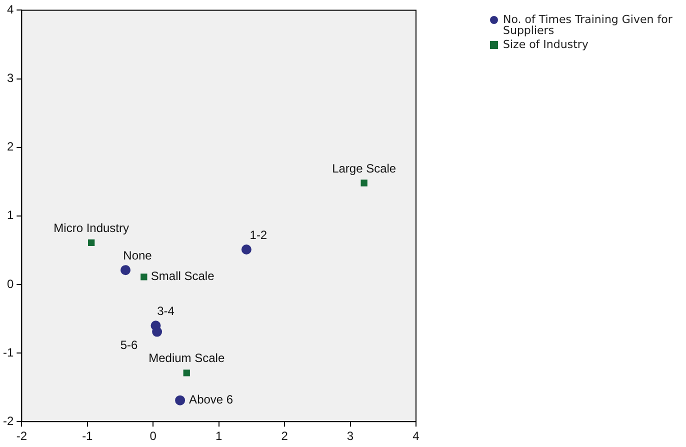 The image size is (686, 447). Describe the element at coordinates (284, 436) in the screenshot. I see `x-tick-label: 2` at that location.